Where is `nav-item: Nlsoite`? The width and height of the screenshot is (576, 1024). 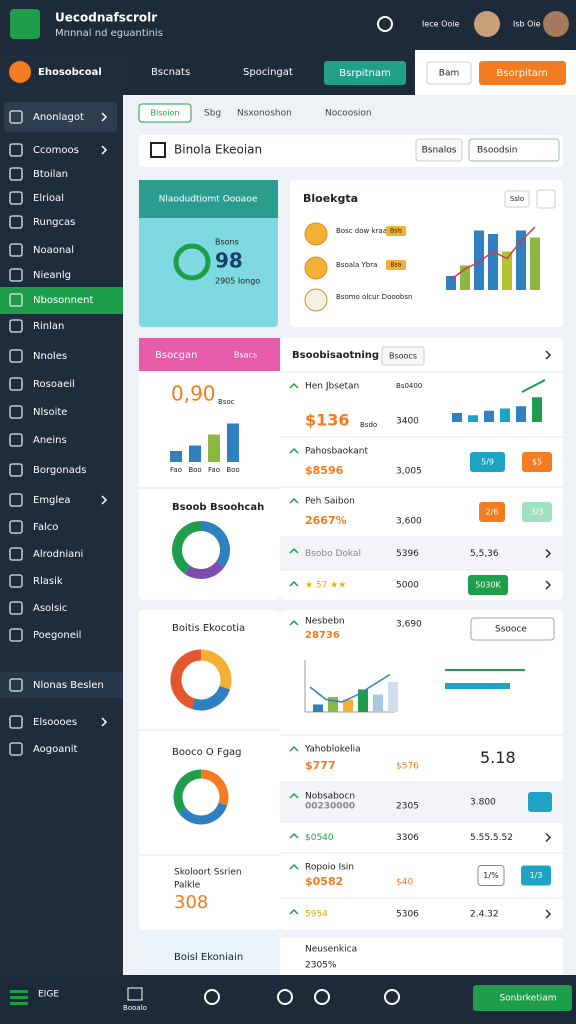 nav-item: Nlsoite is located at coordinates (50, 412).